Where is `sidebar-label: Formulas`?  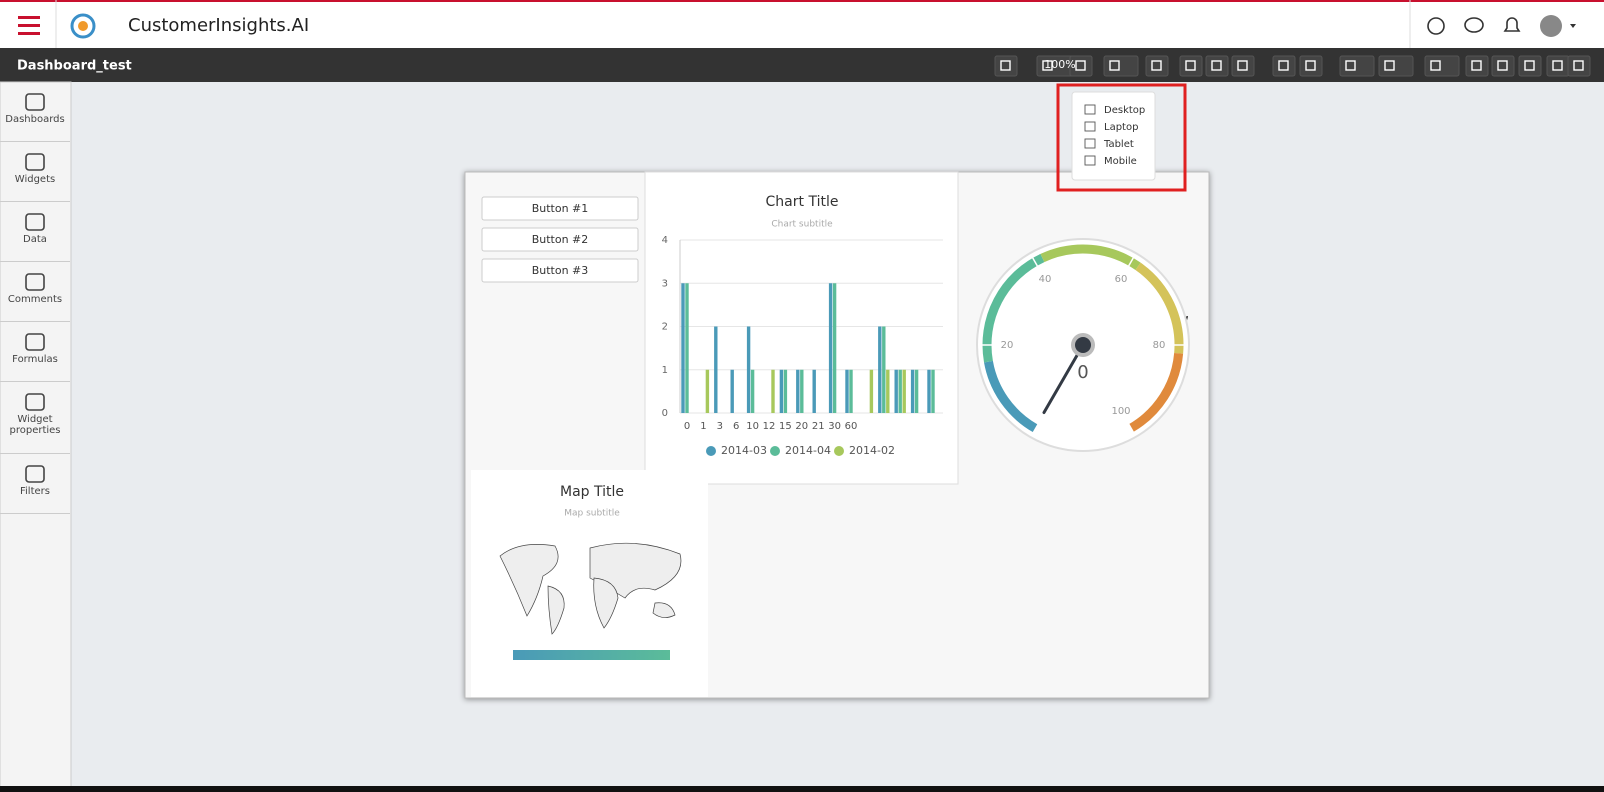 sidebar-label: Formulas is located at coordinates (35, 359).